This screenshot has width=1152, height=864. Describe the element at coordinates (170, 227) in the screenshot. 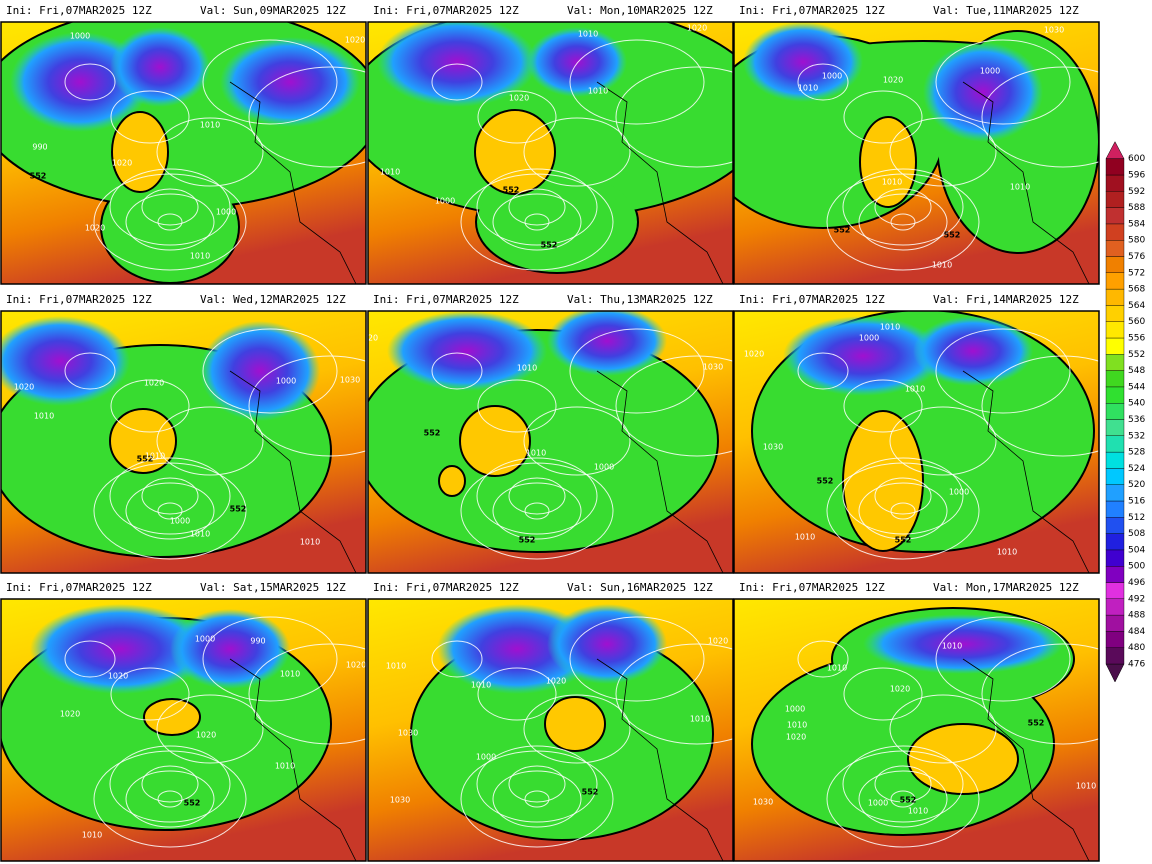

I see `green-region` at that location.